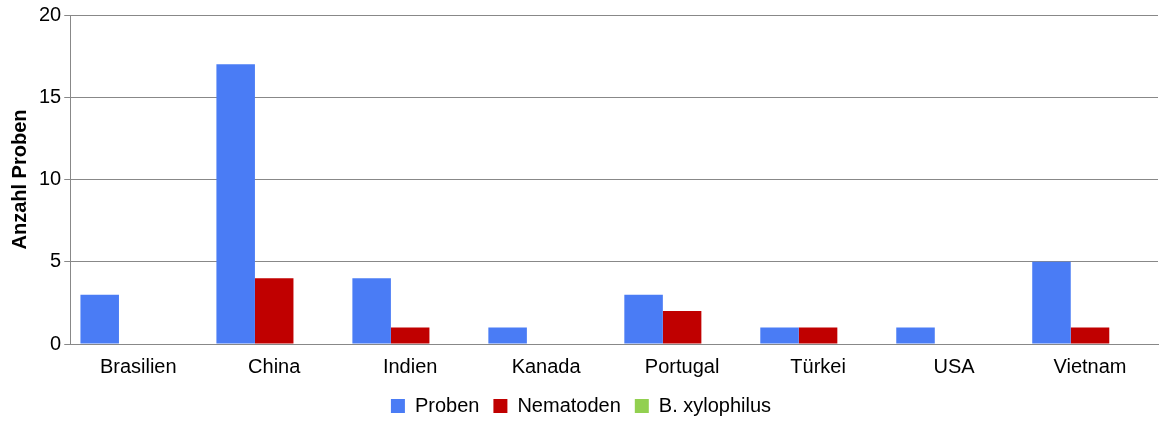 The width and height of the screenshot is (1164, 426). What do you see at coordinates (546, 365) in the screenshot?
I see `x-tick-label: Kanada` at bounding box center [546, 365].